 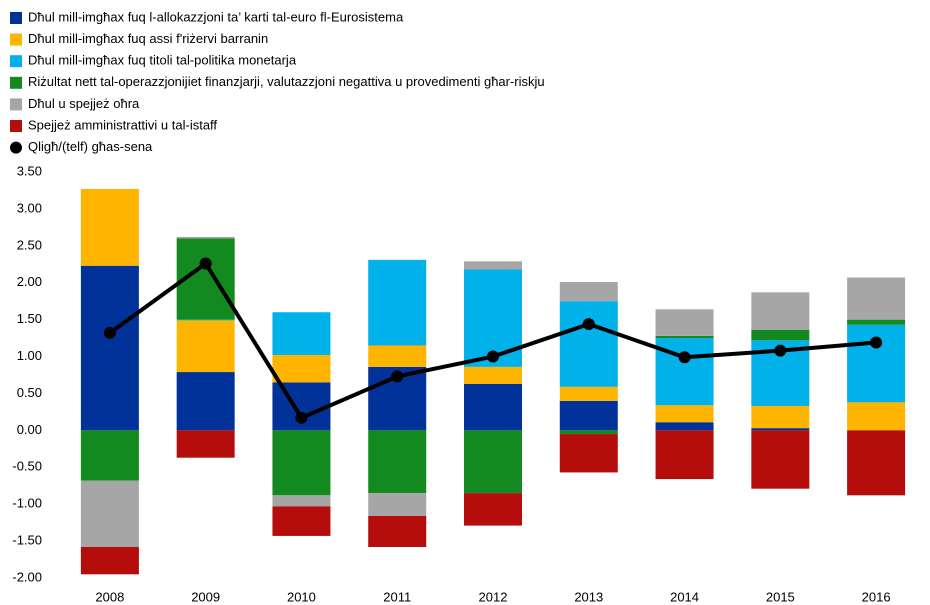 I want to click on x-tick-label: 2010, so click(x=301, y=596).